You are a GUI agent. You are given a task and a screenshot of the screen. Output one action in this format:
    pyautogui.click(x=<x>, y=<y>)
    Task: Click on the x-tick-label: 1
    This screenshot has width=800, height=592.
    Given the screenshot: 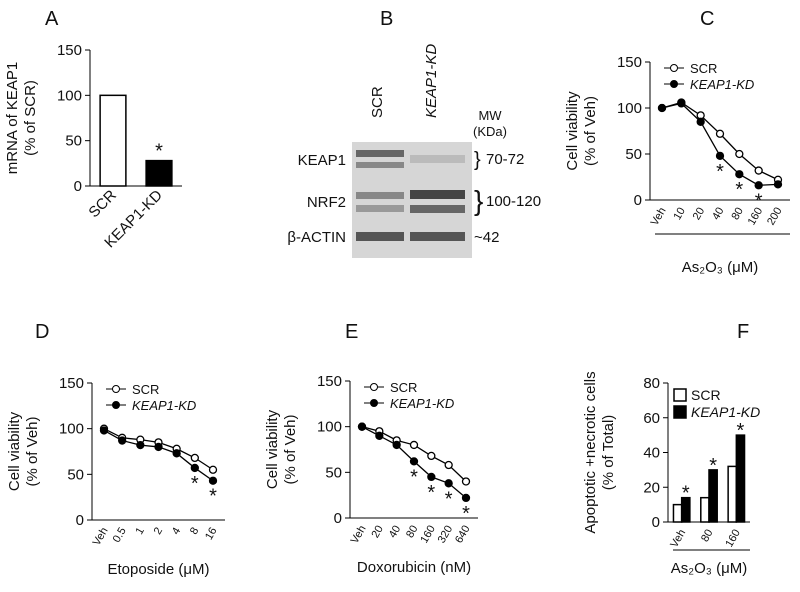 What is the action you would take?
    pyautogui.click(x=139, y=531)
    